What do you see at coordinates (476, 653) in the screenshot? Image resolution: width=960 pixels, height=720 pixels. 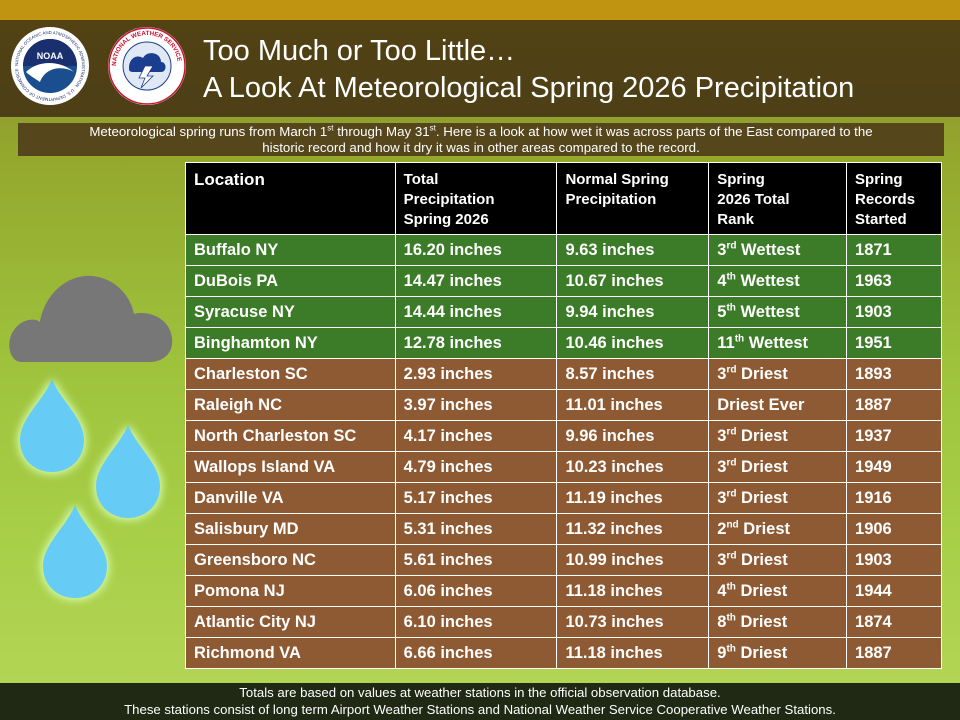 I see `total-precip-cell: 6.66 inches` at bounding box center [476, 653].